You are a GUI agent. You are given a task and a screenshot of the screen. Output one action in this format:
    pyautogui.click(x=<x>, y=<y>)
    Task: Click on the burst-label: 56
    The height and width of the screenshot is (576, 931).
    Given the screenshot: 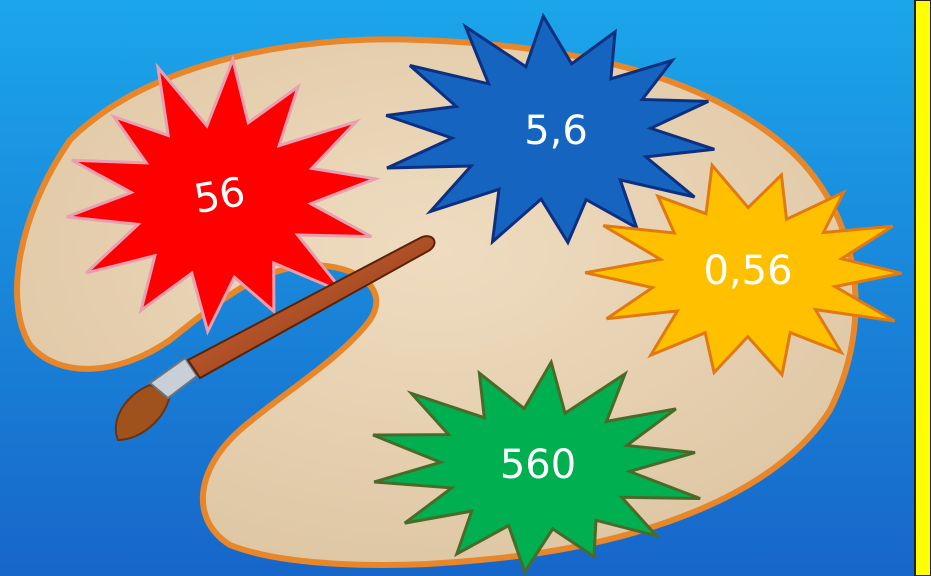 What is the action you would take?
    pyautogui.click(x=220, y=196)
    